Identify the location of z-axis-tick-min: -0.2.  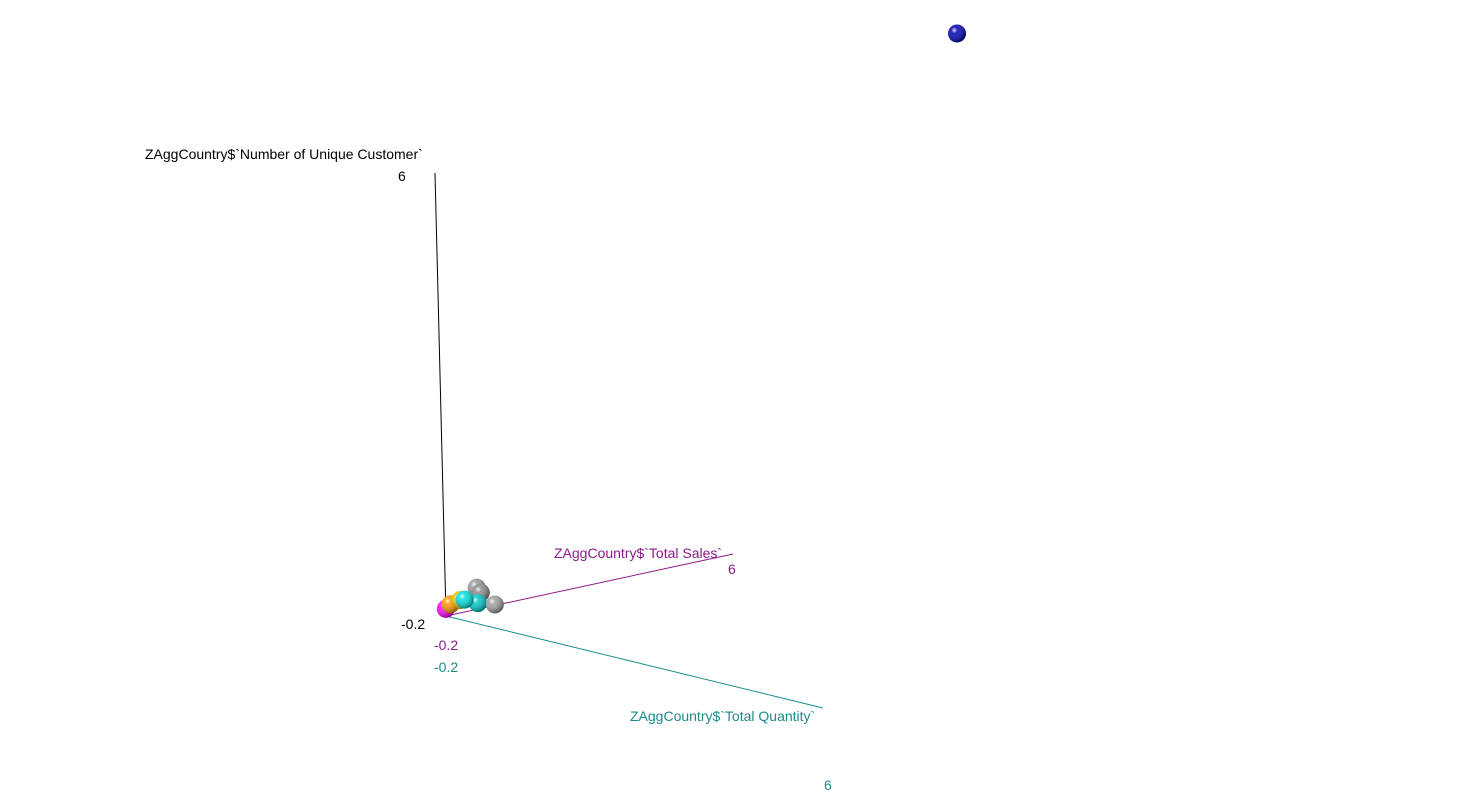
(413, 624).